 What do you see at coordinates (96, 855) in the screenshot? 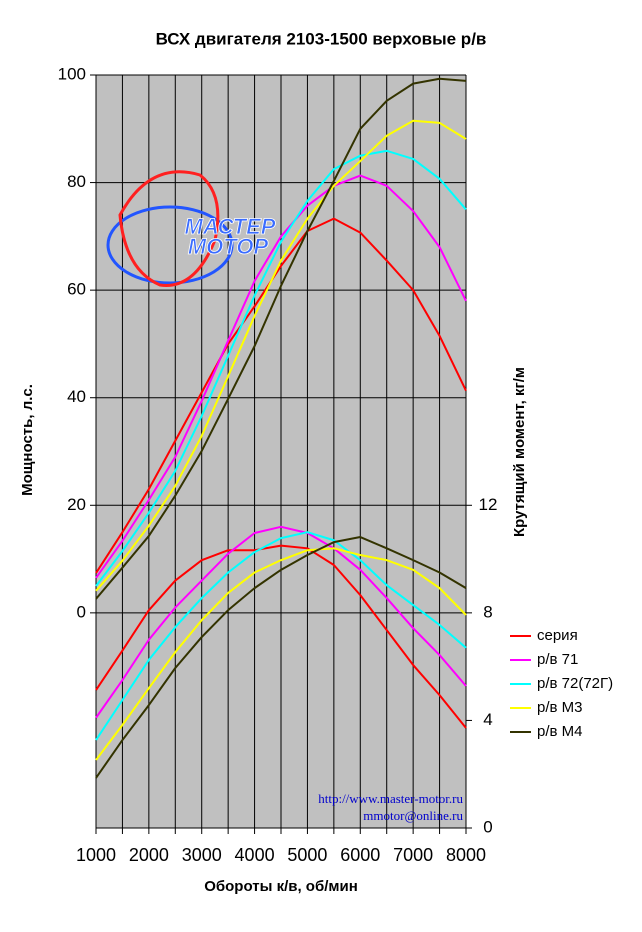
I see `x-tick-label: 1000` at bounding box center [96, 855].